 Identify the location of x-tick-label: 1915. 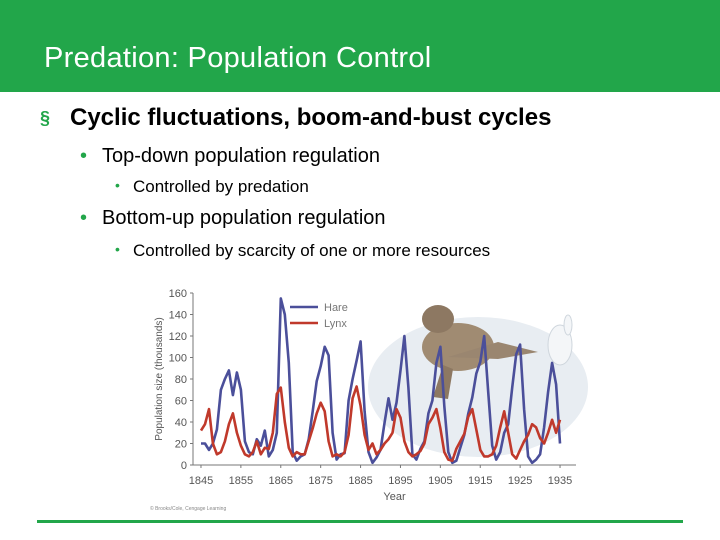
(480, 481).